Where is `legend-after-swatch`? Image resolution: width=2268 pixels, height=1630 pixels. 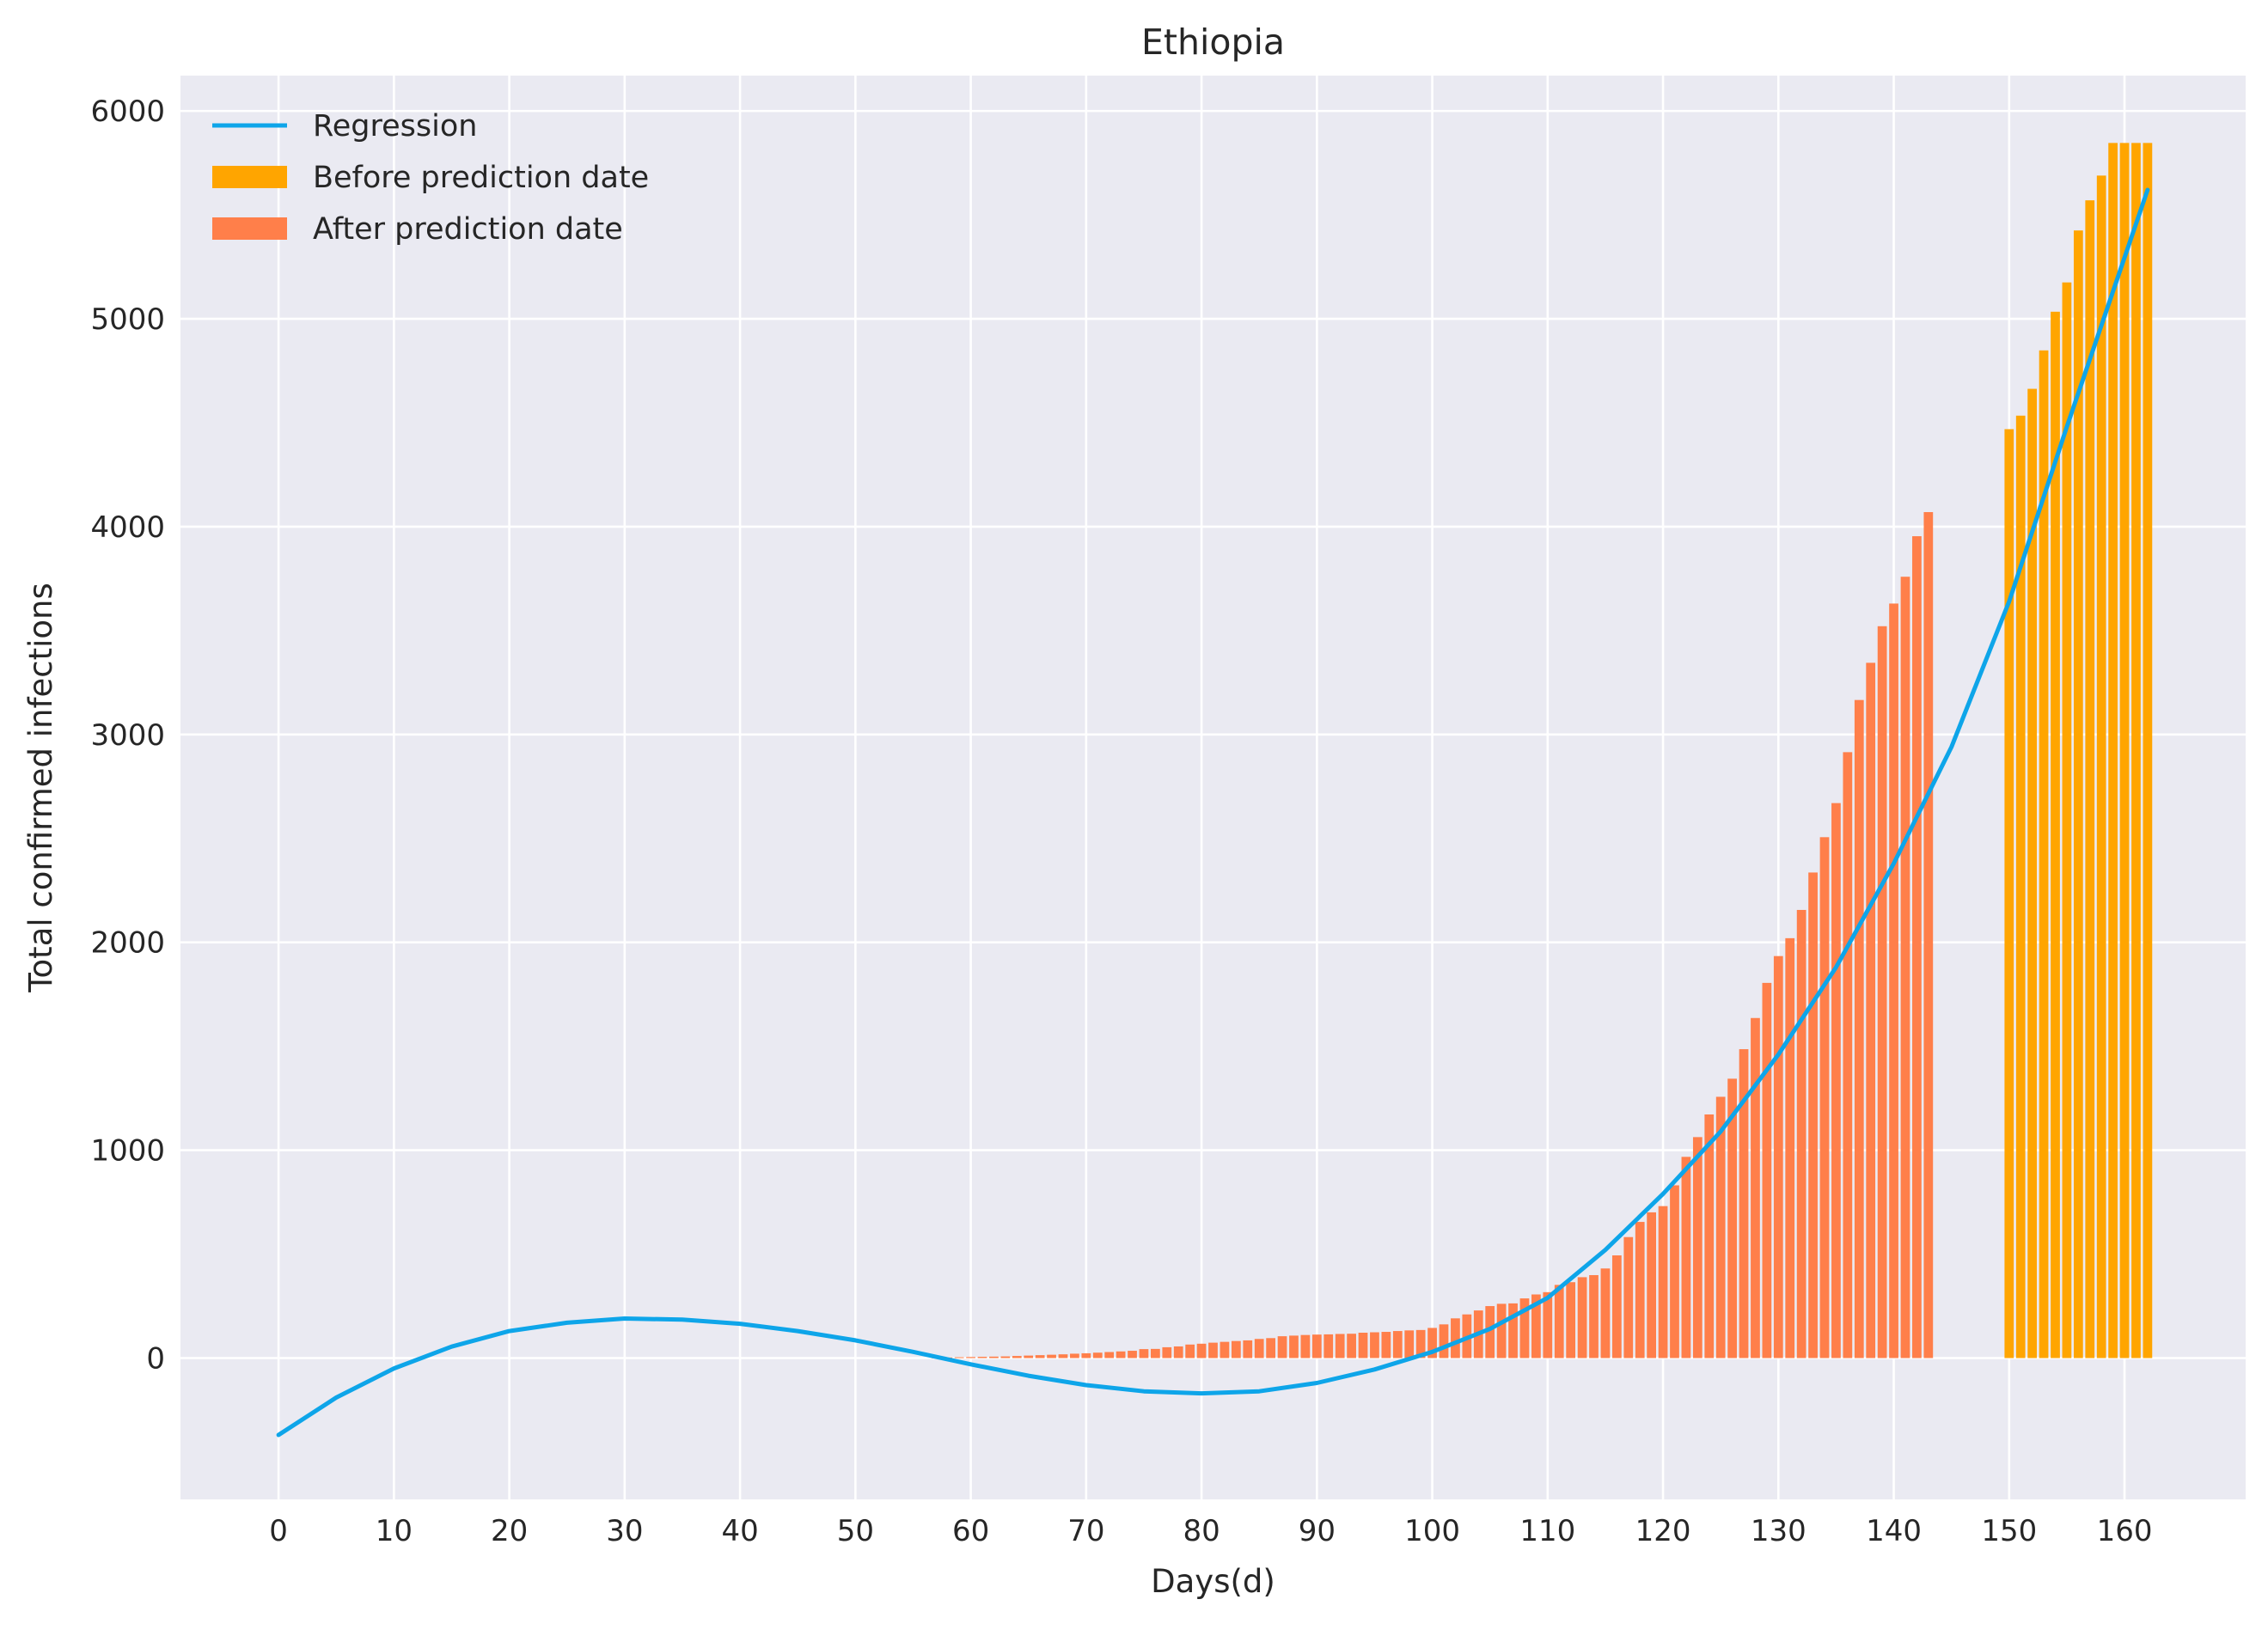 legend-after-swatch is located at coordinates (249, 228).